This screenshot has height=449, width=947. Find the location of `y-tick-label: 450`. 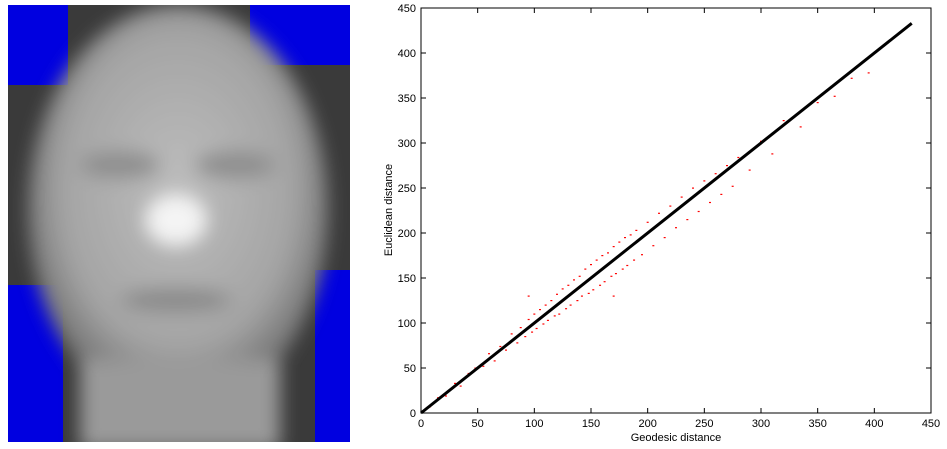

y-tick-label: 450 is located at coordinates (407, 9).